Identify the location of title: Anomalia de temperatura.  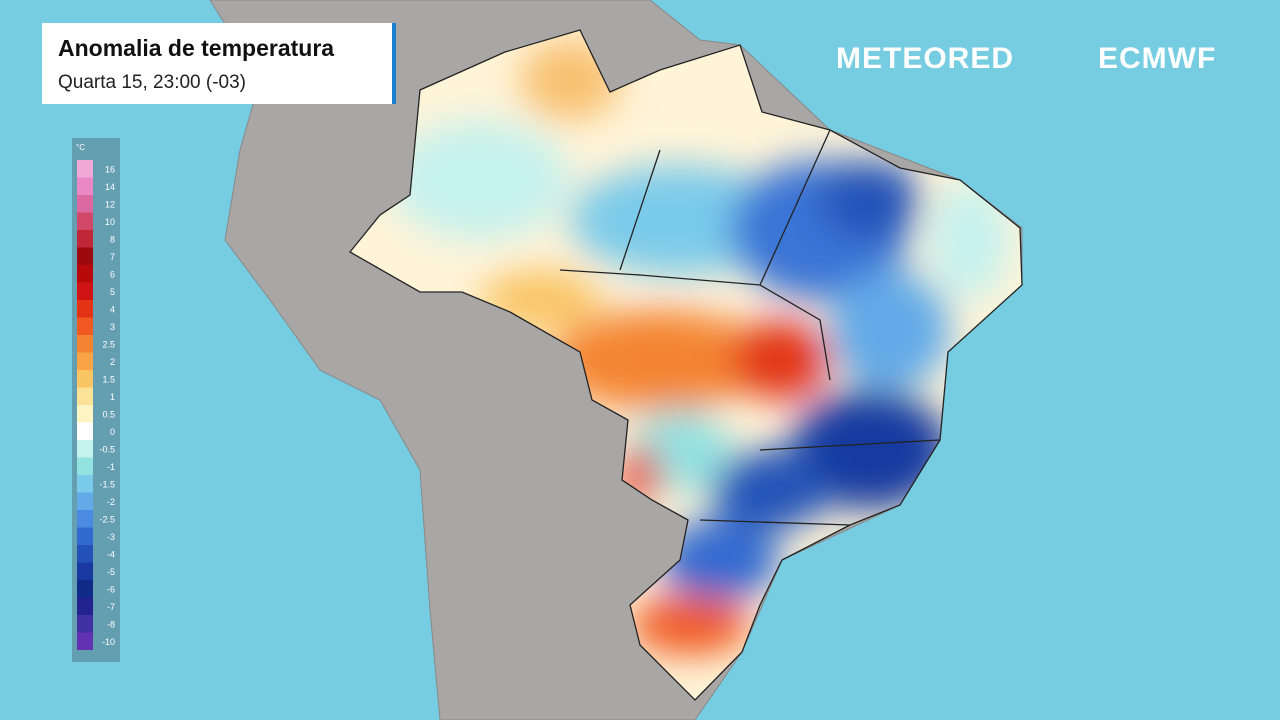
(196, 48).